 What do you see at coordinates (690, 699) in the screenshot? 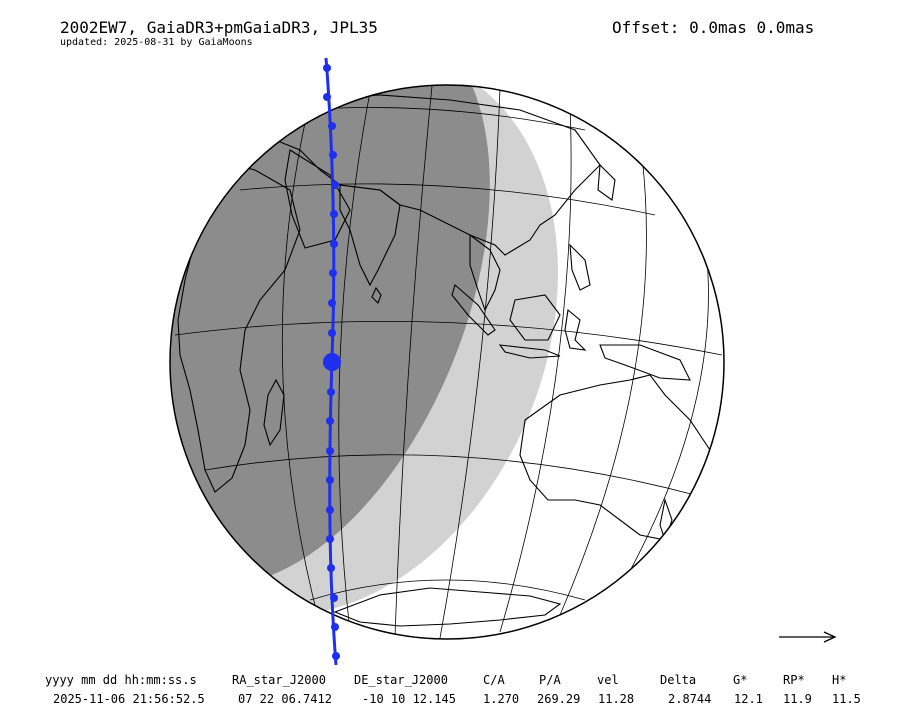
I see `value-delta: 2.8744` at bounding box center [690, 699].